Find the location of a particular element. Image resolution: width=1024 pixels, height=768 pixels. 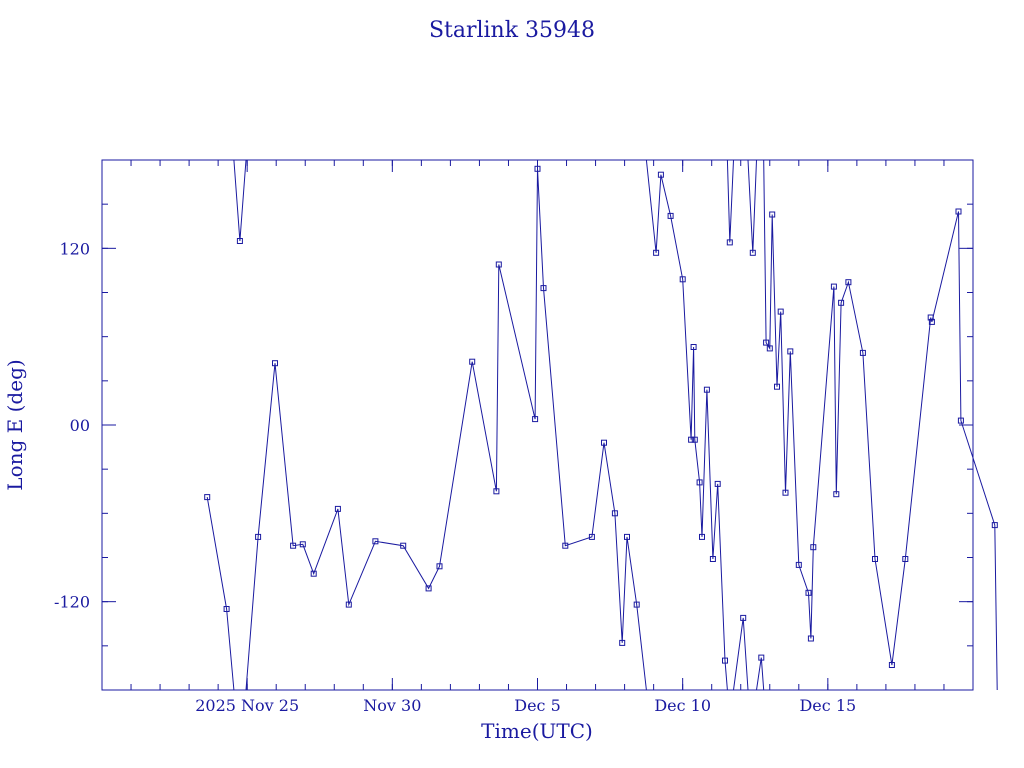

x-tick-label: Nov 30 is located at coordinates (392, 705).